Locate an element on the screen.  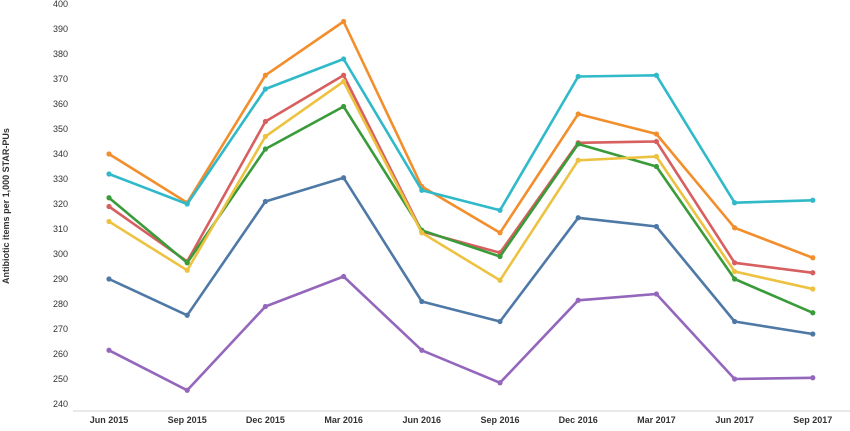
y-tick-label: 240 is located at coordinates (60, 404).